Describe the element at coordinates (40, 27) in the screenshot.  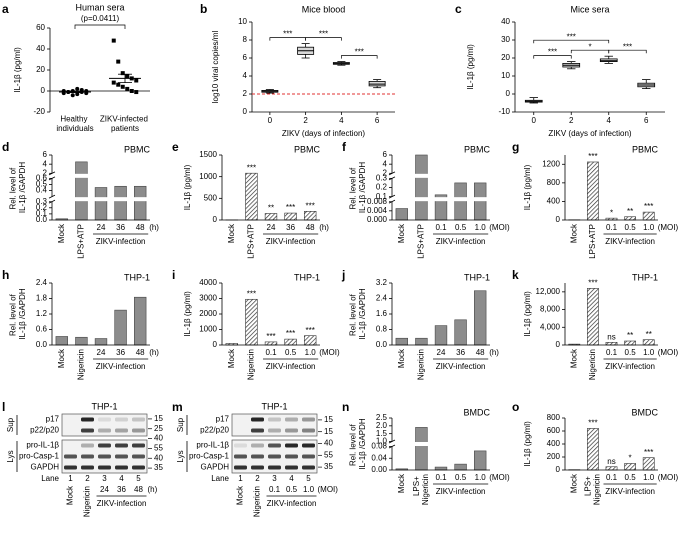
I see `y-tick-label: 60` at that location.